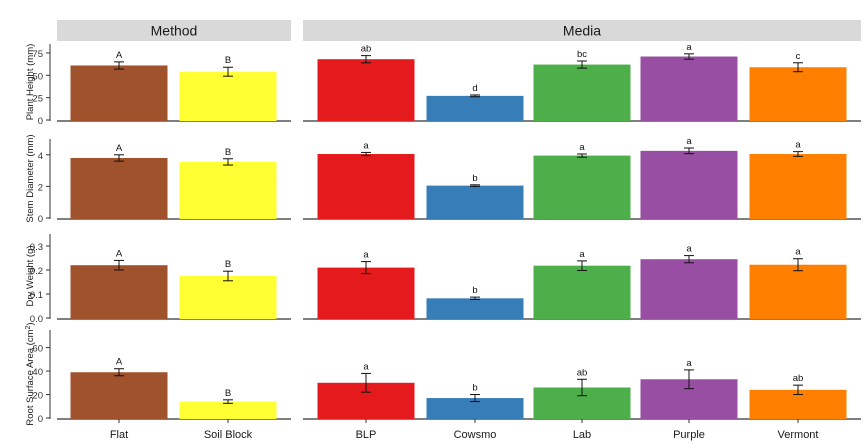 The height and width of the screenshot is (445, 868). I want to click on facet-title: Method, so click(174, 31).